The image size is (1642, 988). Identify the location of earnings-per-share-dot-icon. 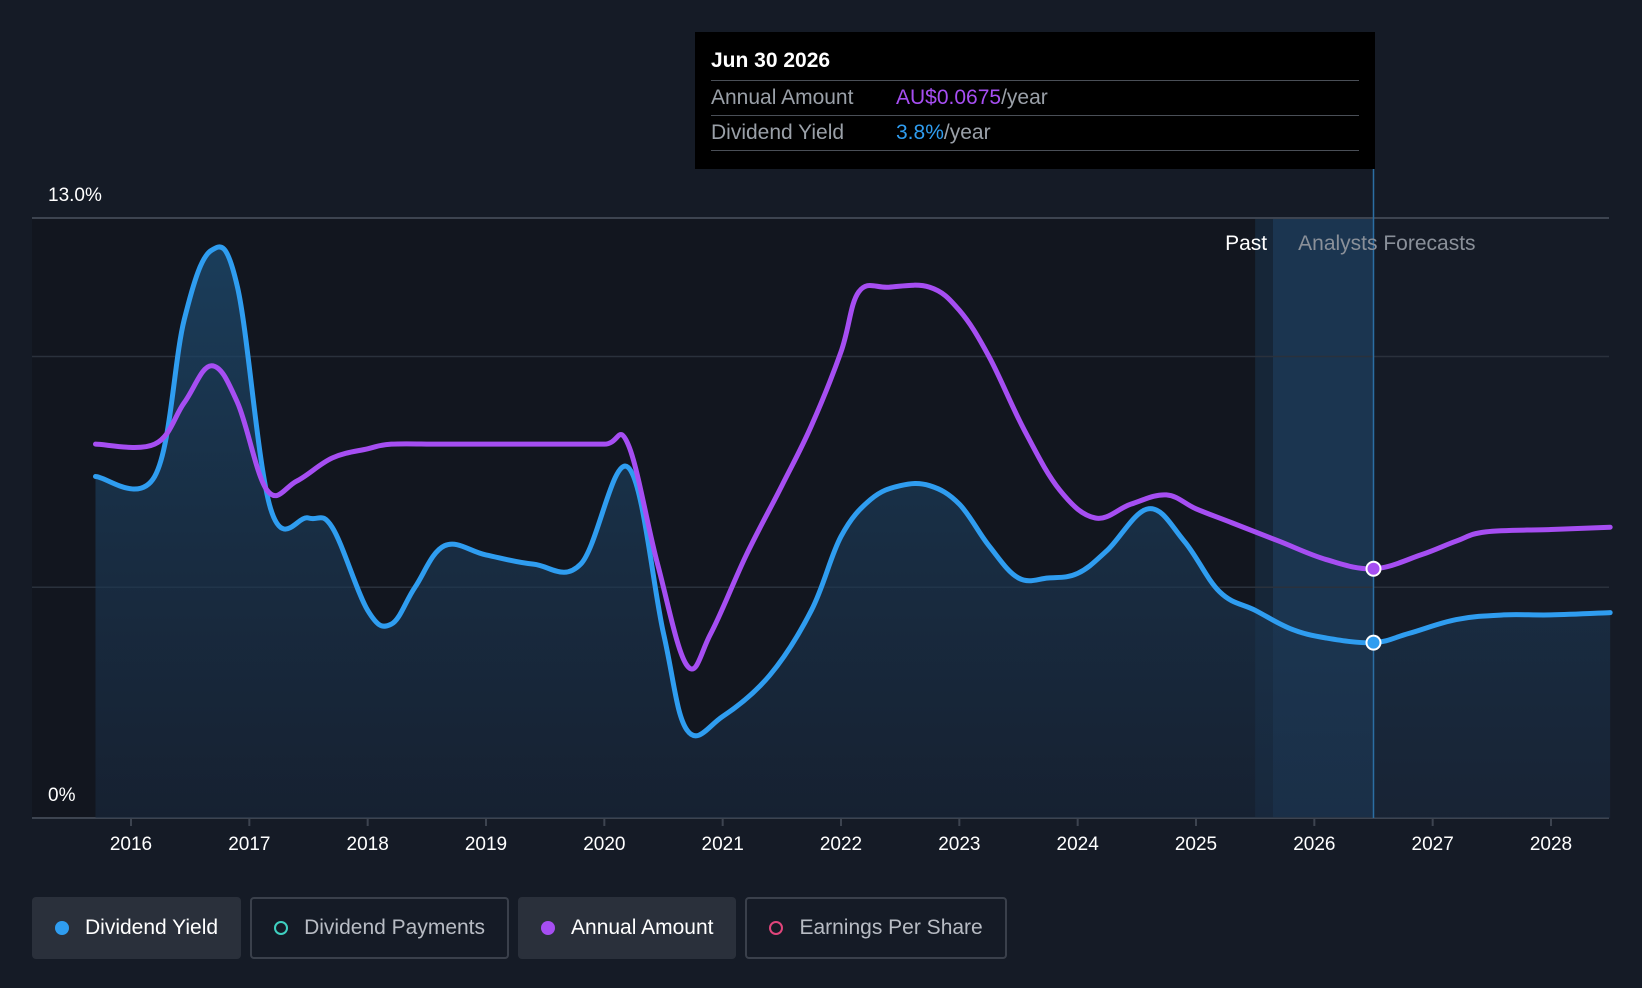
(776, 928).